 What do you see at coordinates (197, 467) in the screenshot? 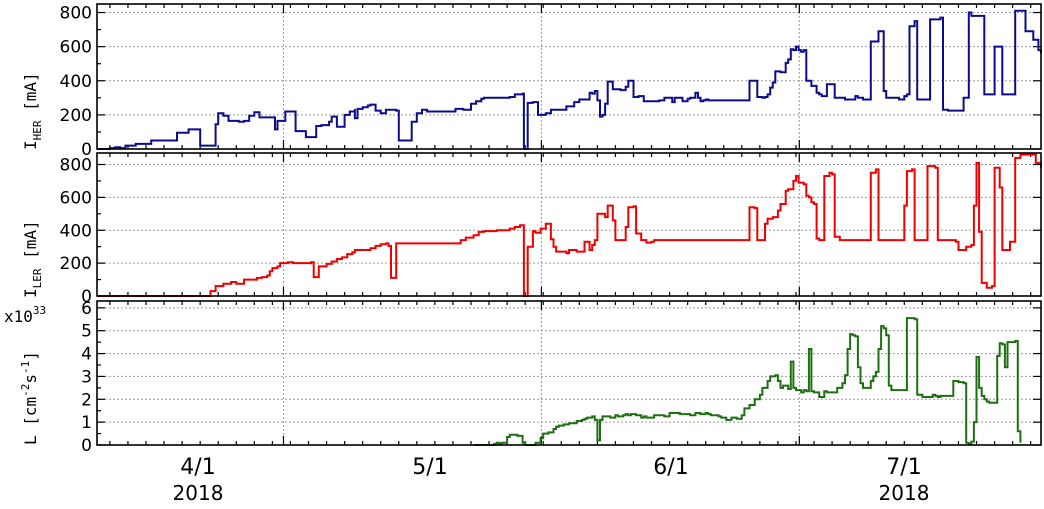
I see `x-tick-label-apr: 4/1` at bounding box center [197, 467].